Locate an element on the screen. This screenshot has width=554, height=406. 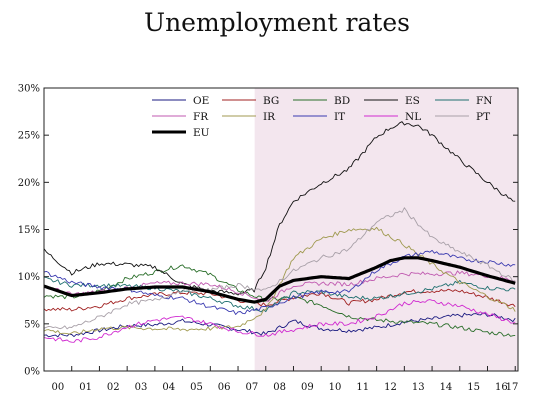
x-tick-label: 10 is located at coordinates (335, 387).